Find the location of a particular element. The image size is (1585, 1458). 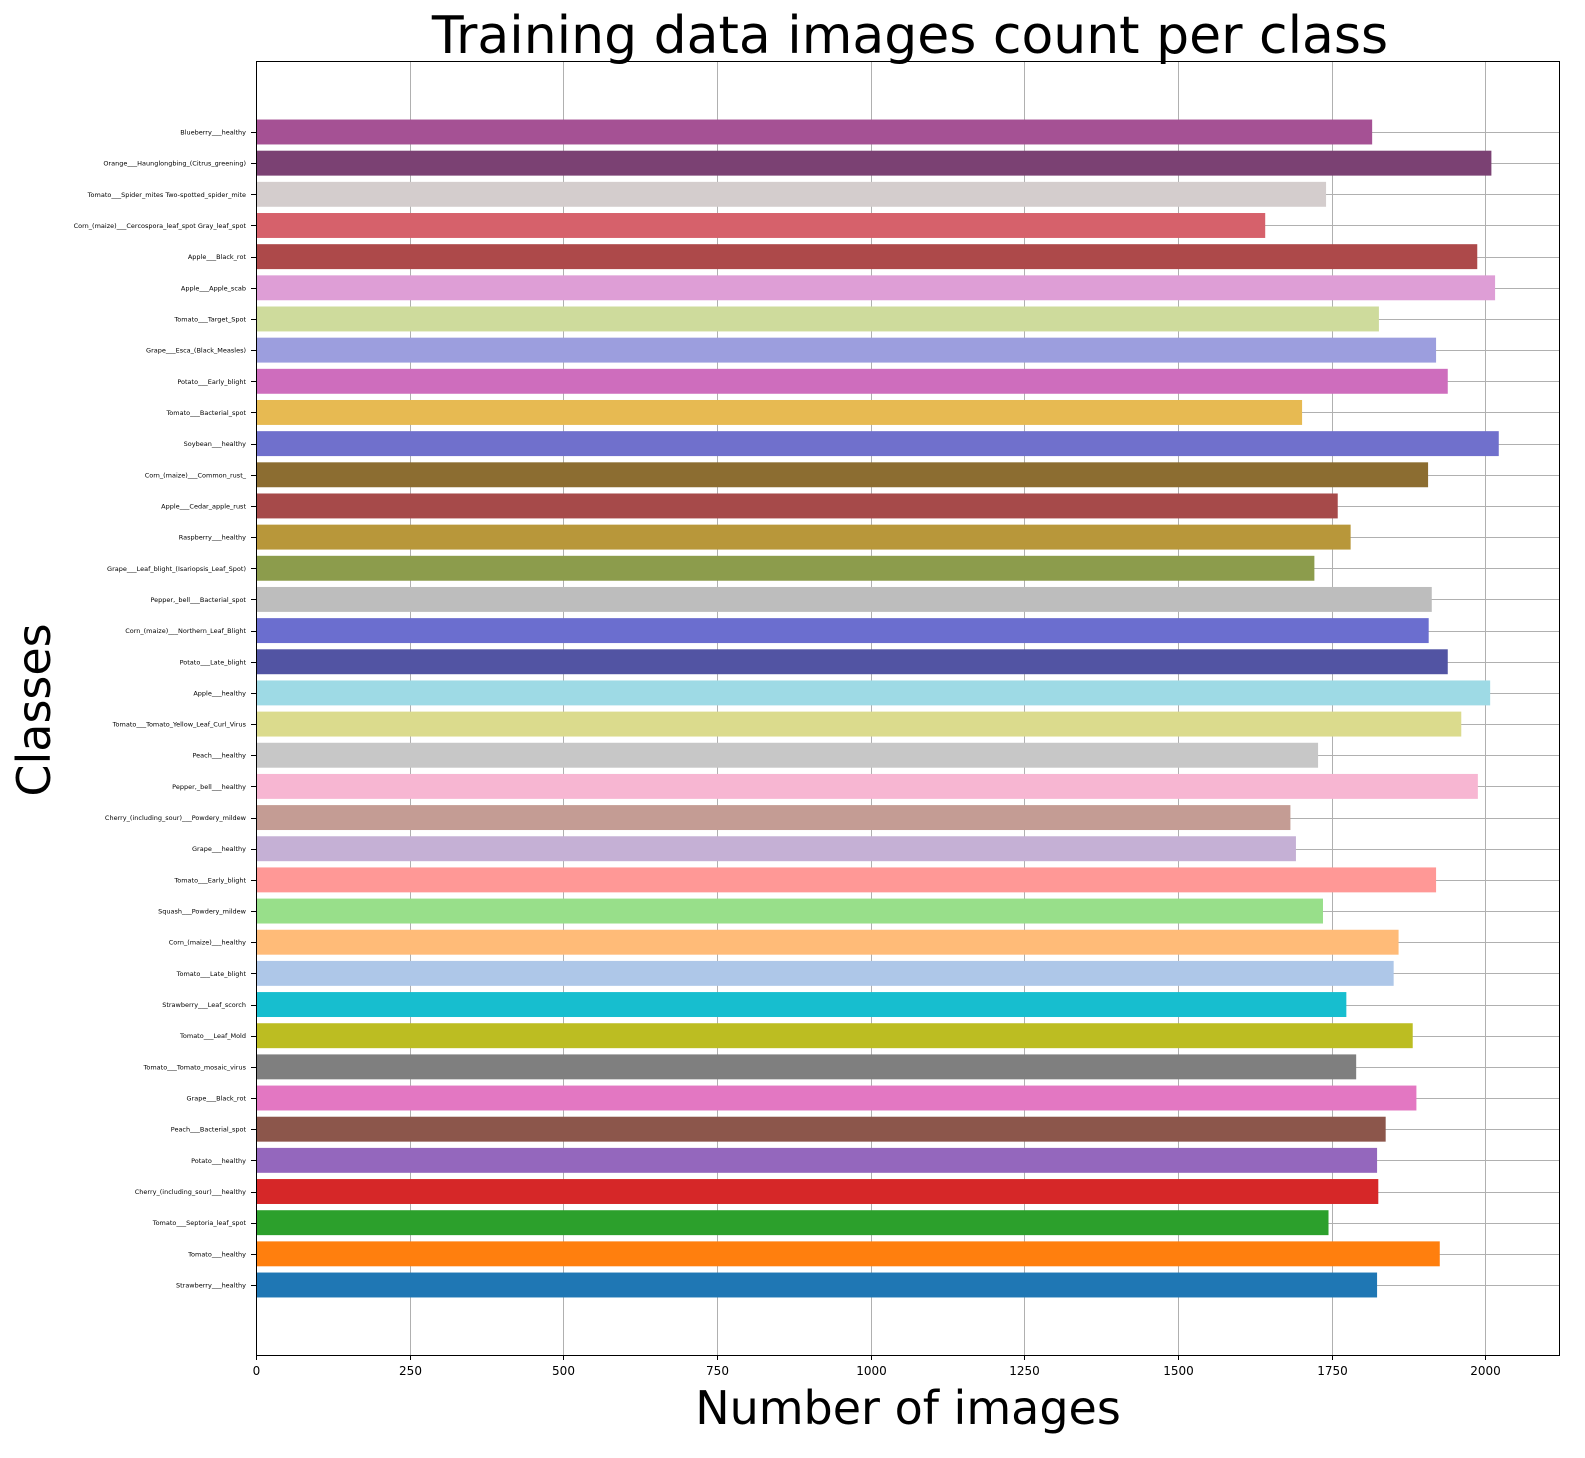

y-tick-label: Soybean___healthy is located at coordinates (215, 444).